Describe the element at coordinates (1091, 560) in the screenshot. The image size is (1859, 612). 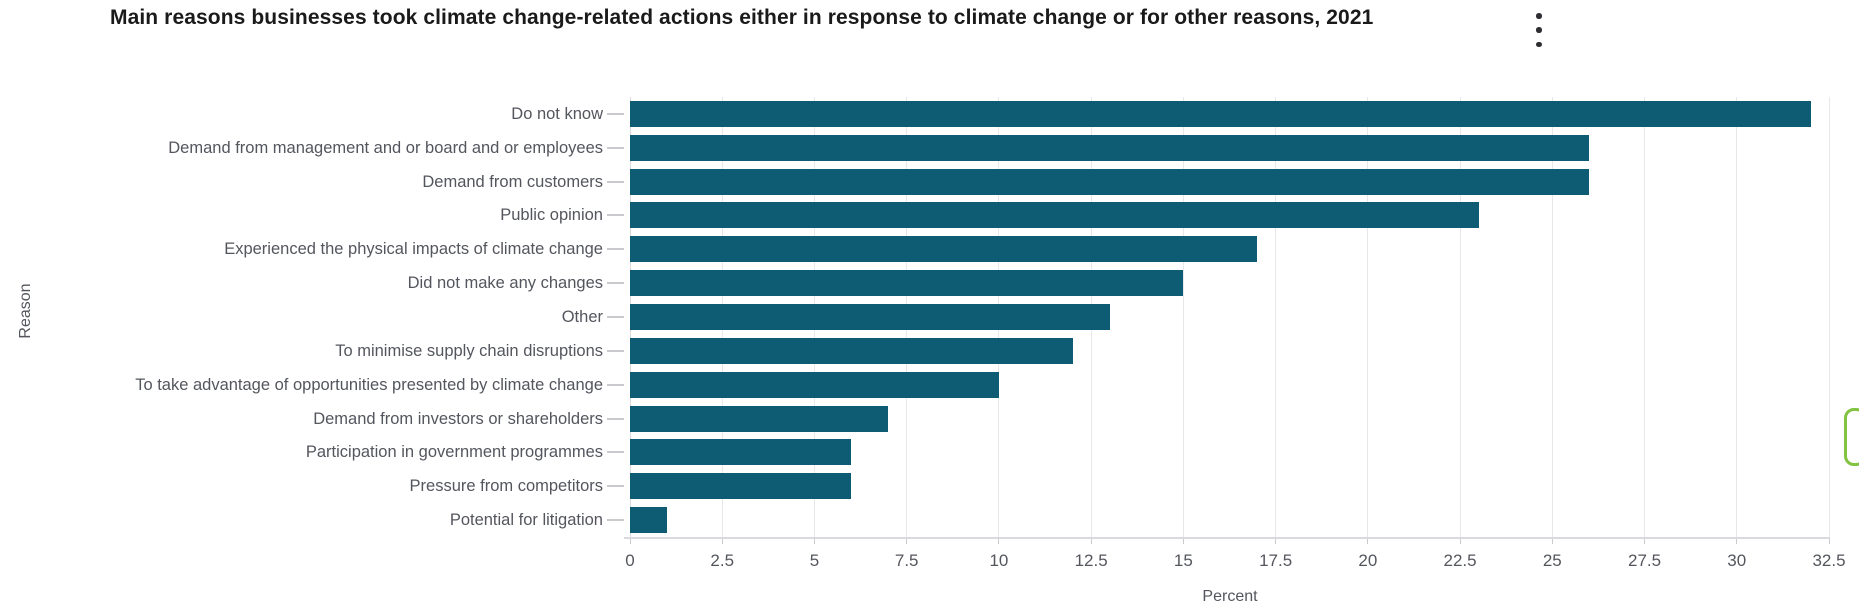
I see `x-tick-label: 12.5` at that location.